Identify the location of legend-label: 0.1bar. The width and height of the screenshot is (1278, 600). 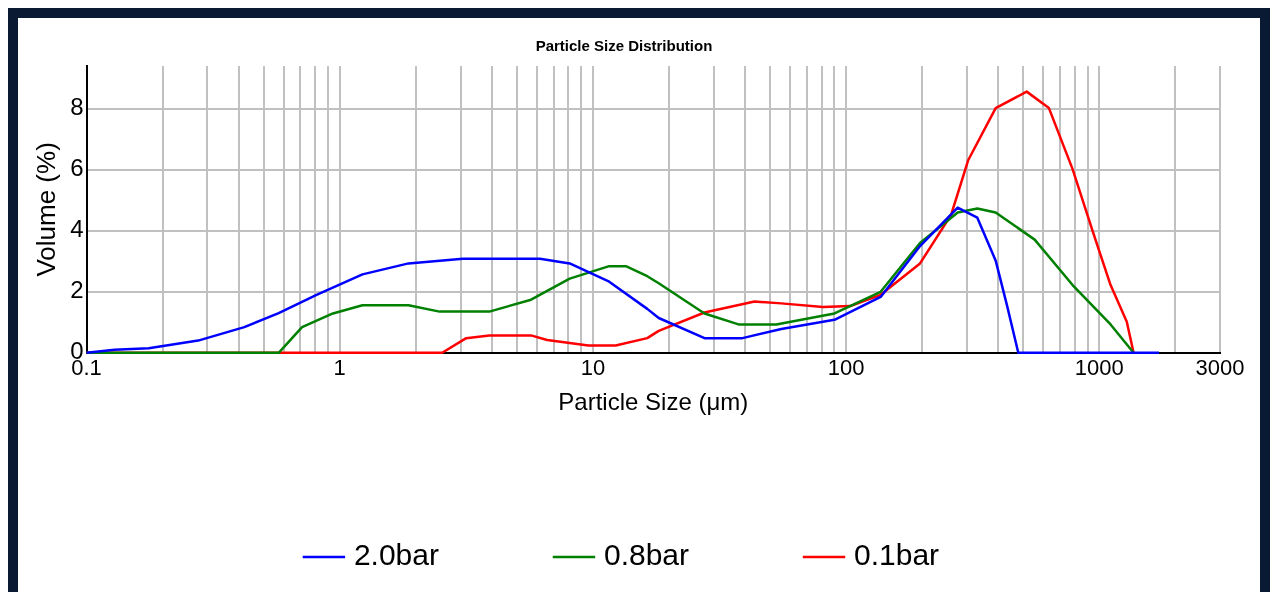
(897, 555).